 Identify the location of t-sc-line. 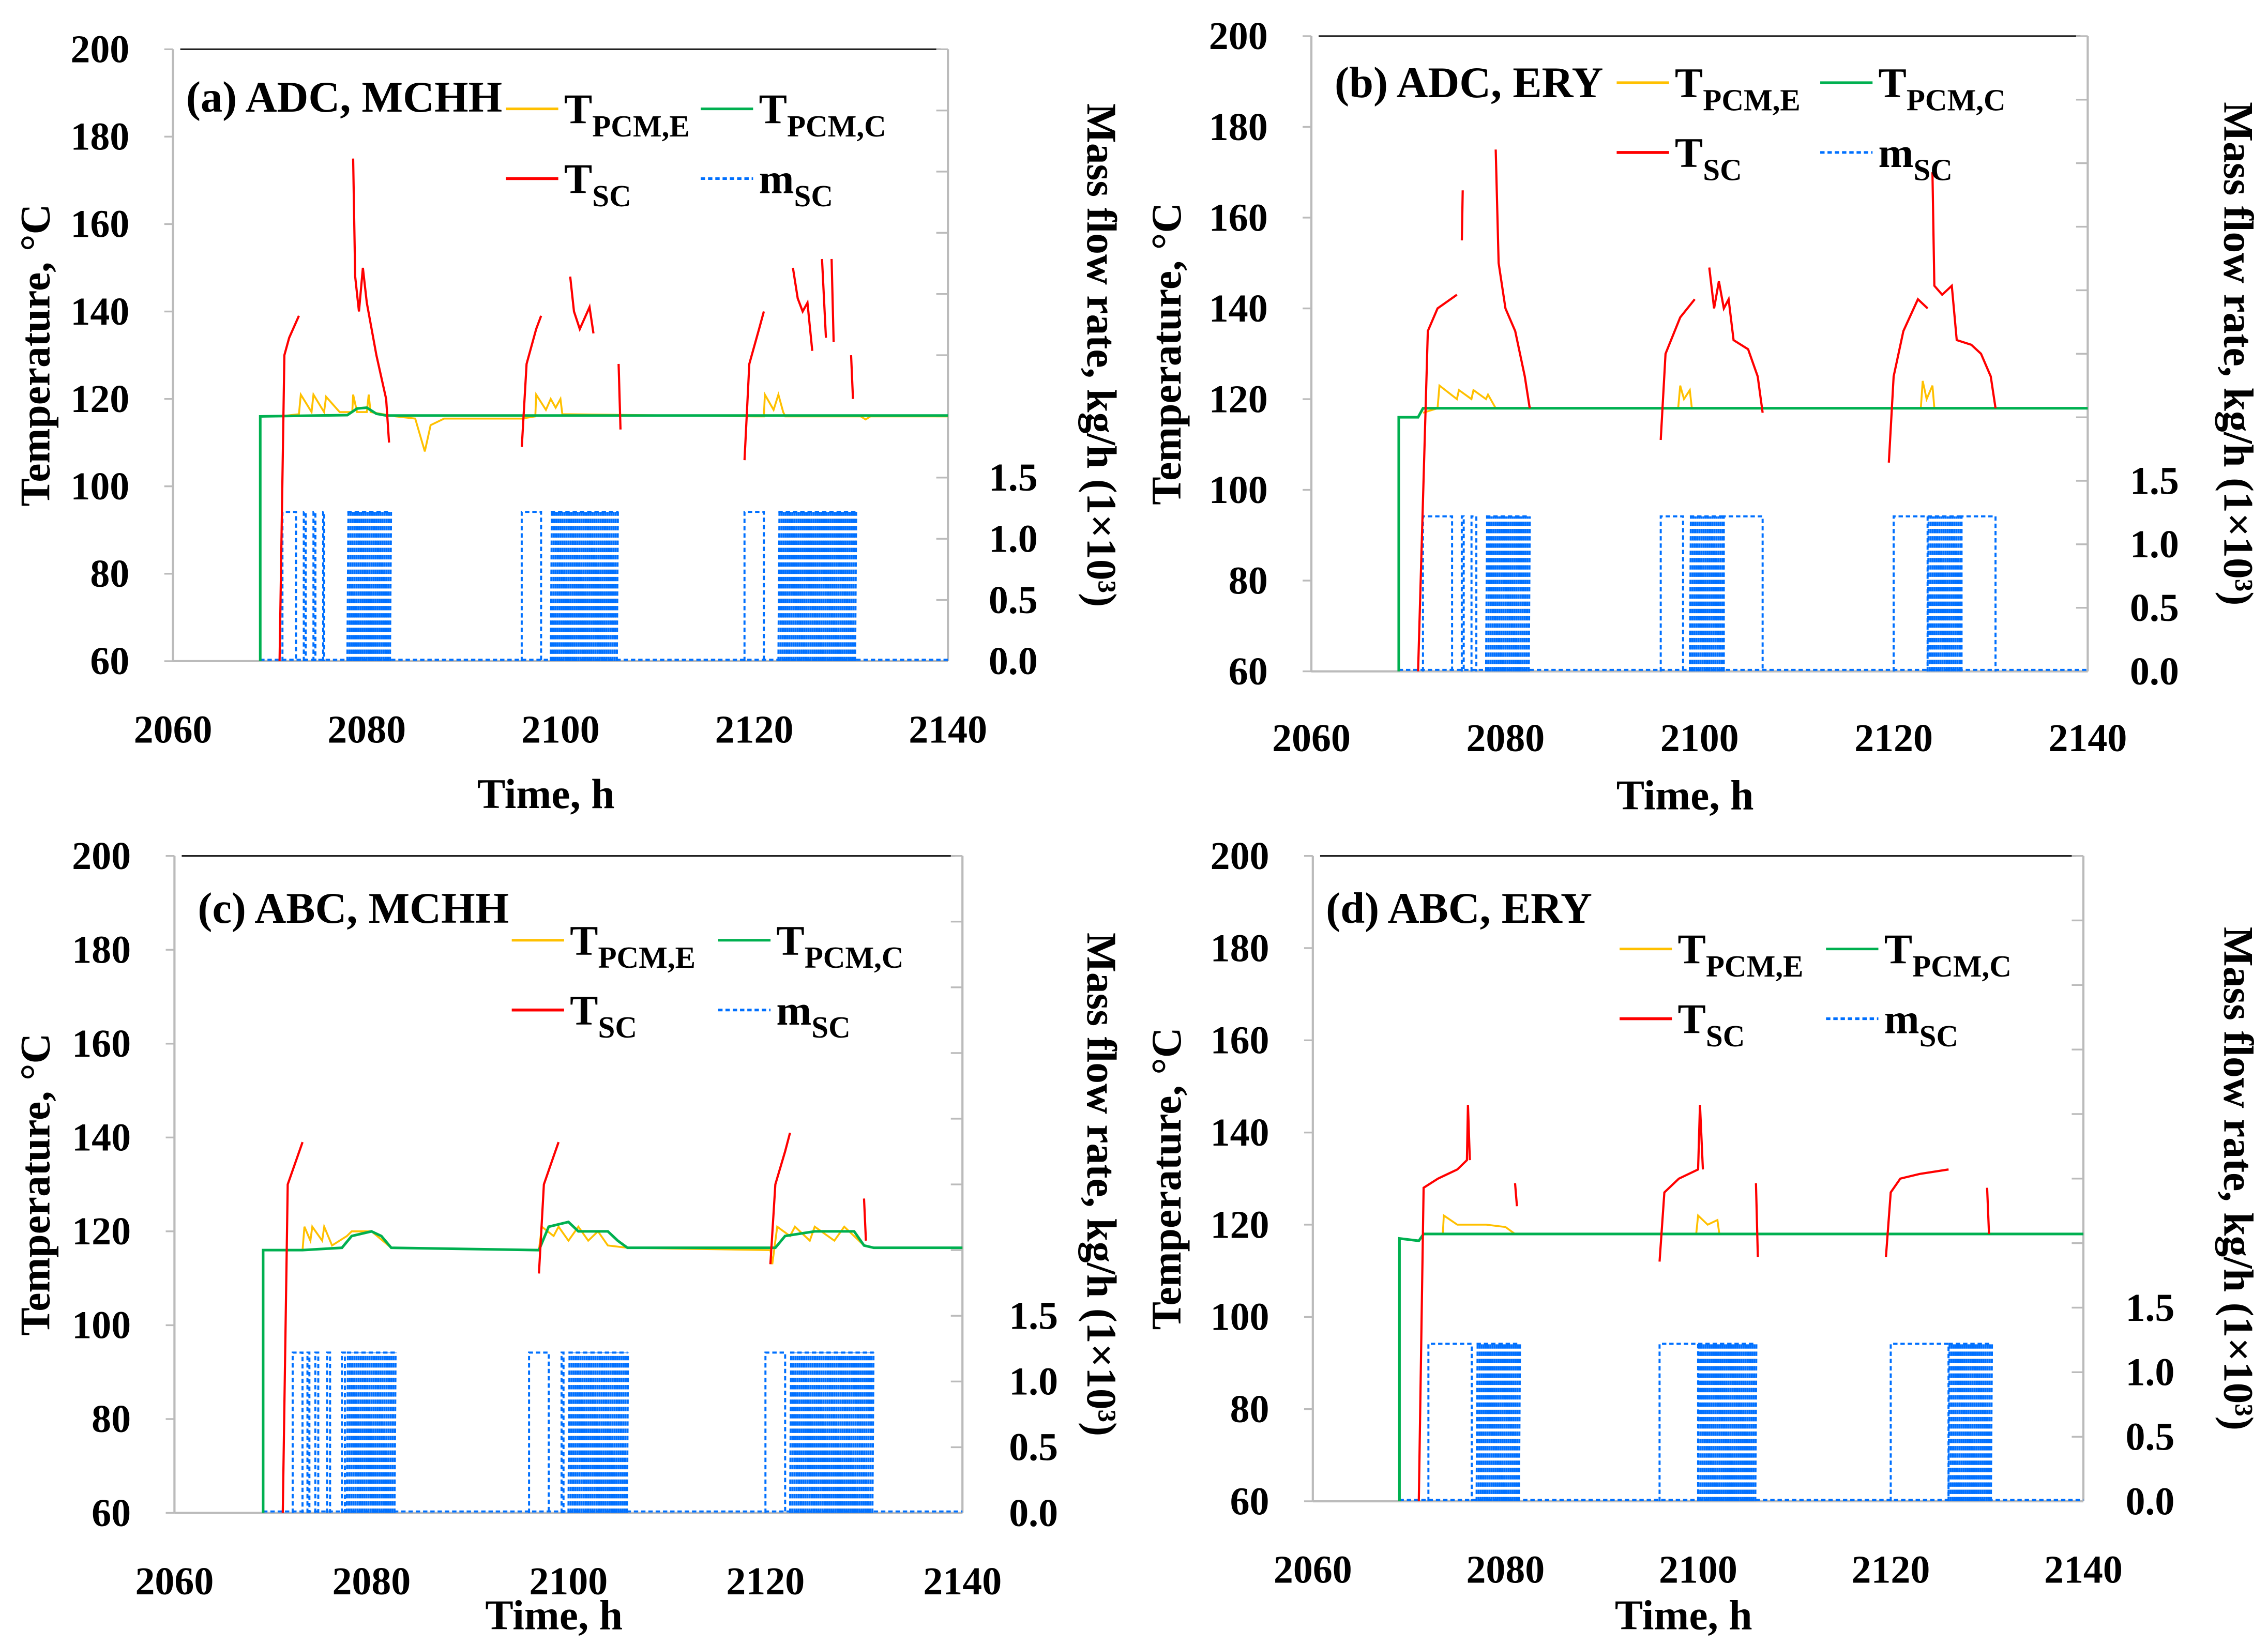
(1703, 1303).